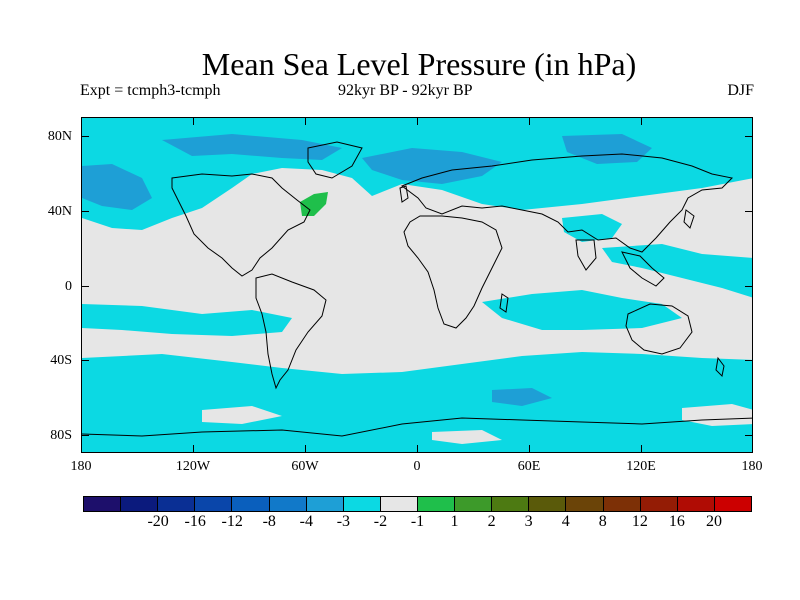  I want to click on lon-label-180w: 180, so click(81, 466).